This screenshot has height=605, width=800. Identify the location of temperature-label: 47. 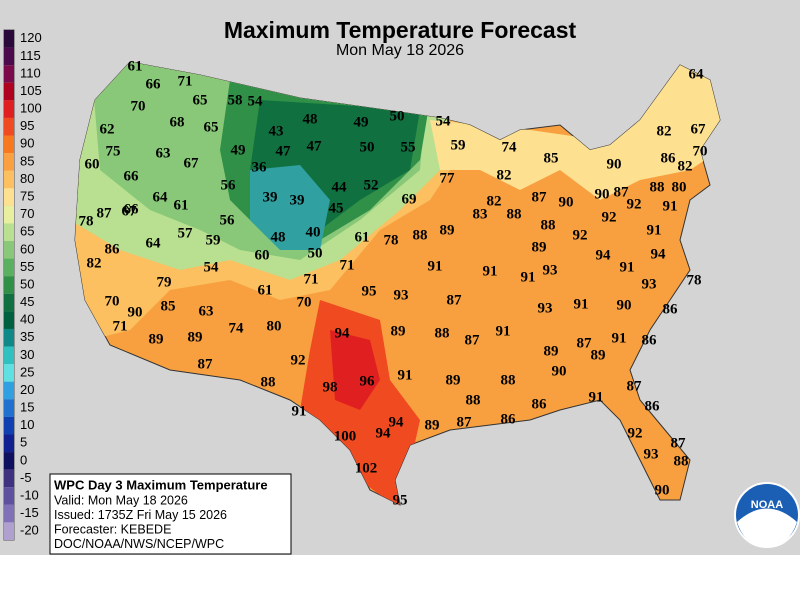
(315, 146).